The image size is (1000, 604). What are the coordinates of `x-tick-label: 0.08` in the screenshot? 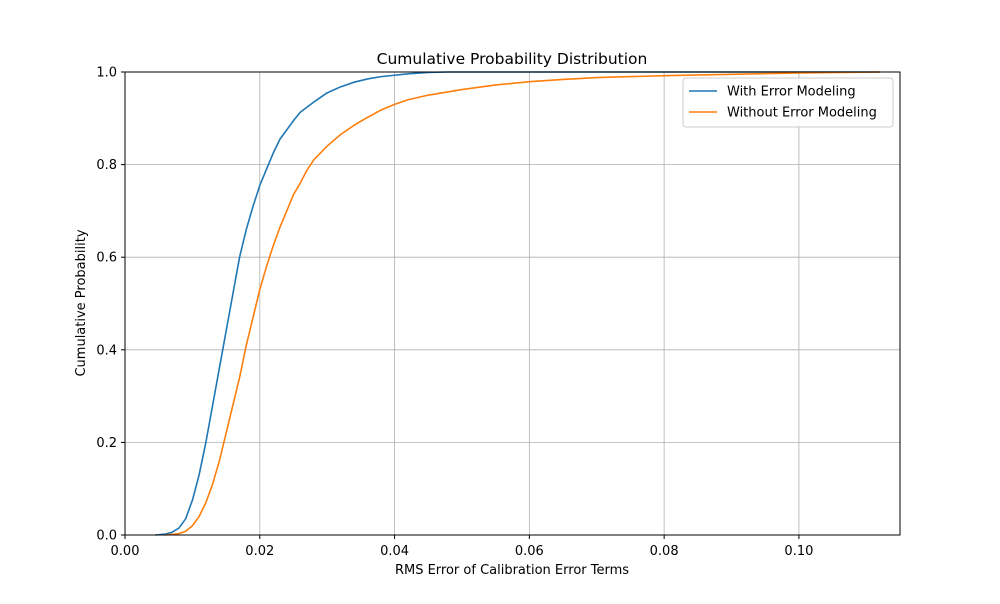 It's located at (664, 551).